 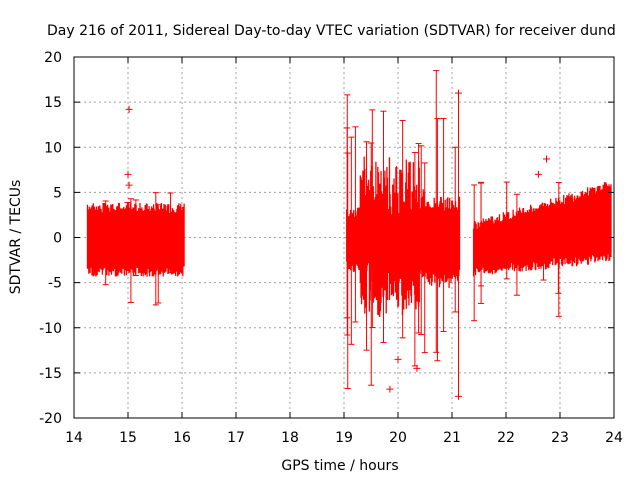 What do you see at coordinates (53, 103) in the screenshot?
I see `y-tick-label: 15` at bounding box center [53, 103].